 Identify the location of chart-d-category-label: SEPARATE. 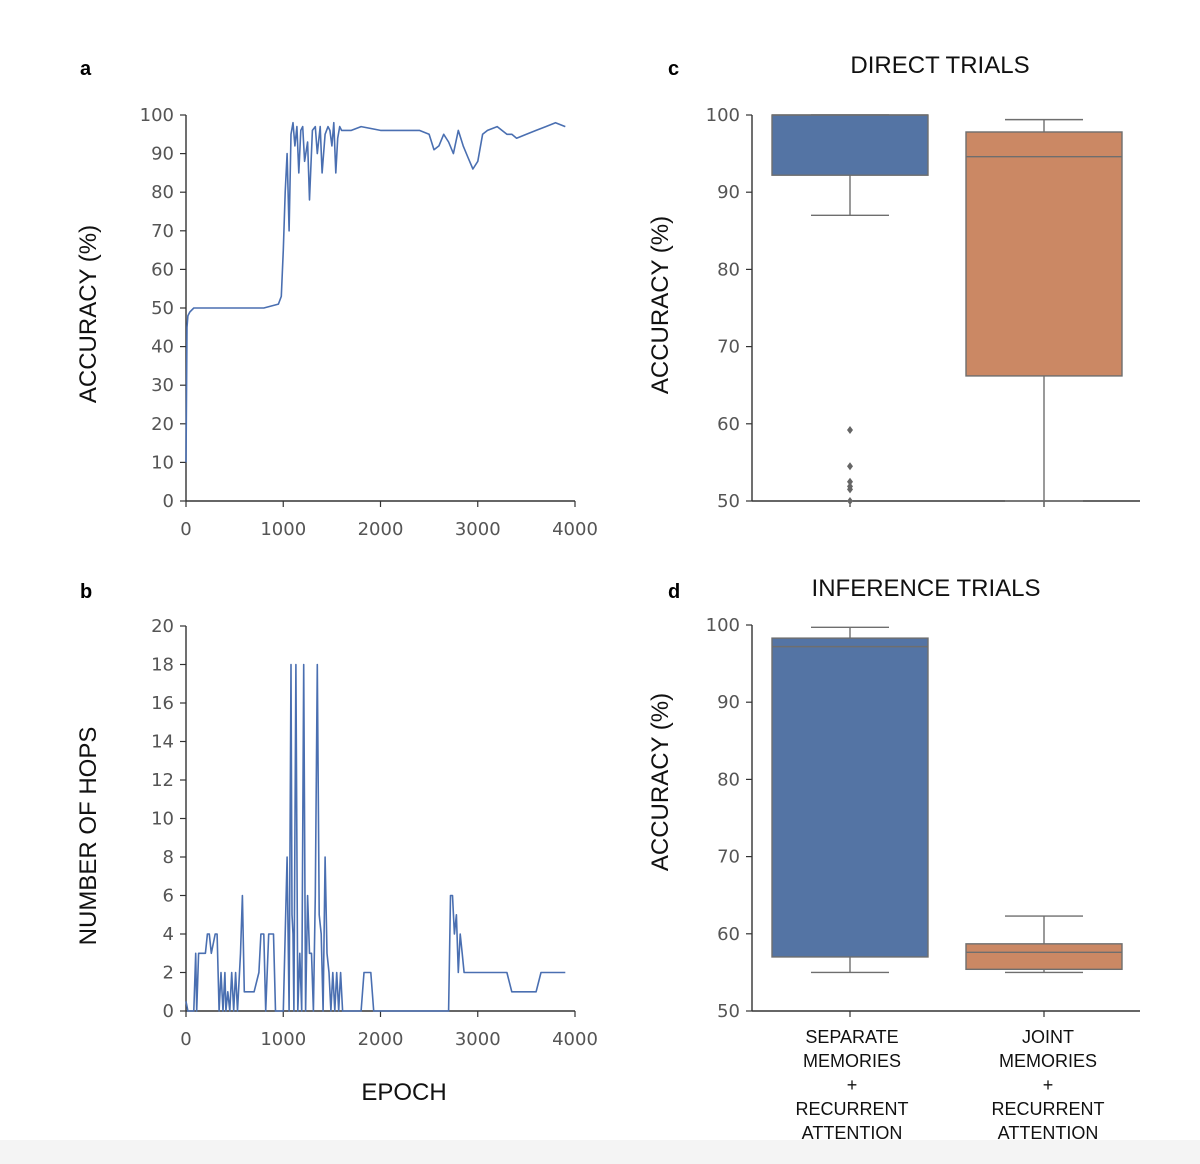
(851, 1037).